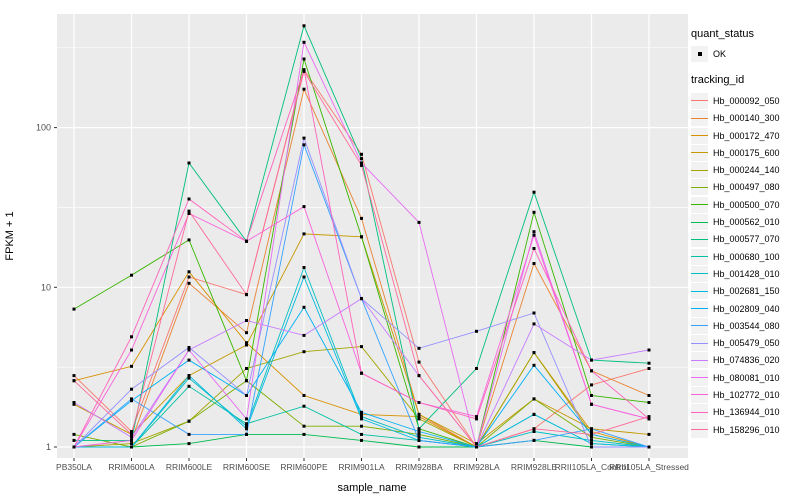 The height and width of the screenshot is (500, 800). What do you see at coordinates (720, 53) in the screenshot?
I see `legend-item-ok-label: OK` at bounding box center [720, 53].